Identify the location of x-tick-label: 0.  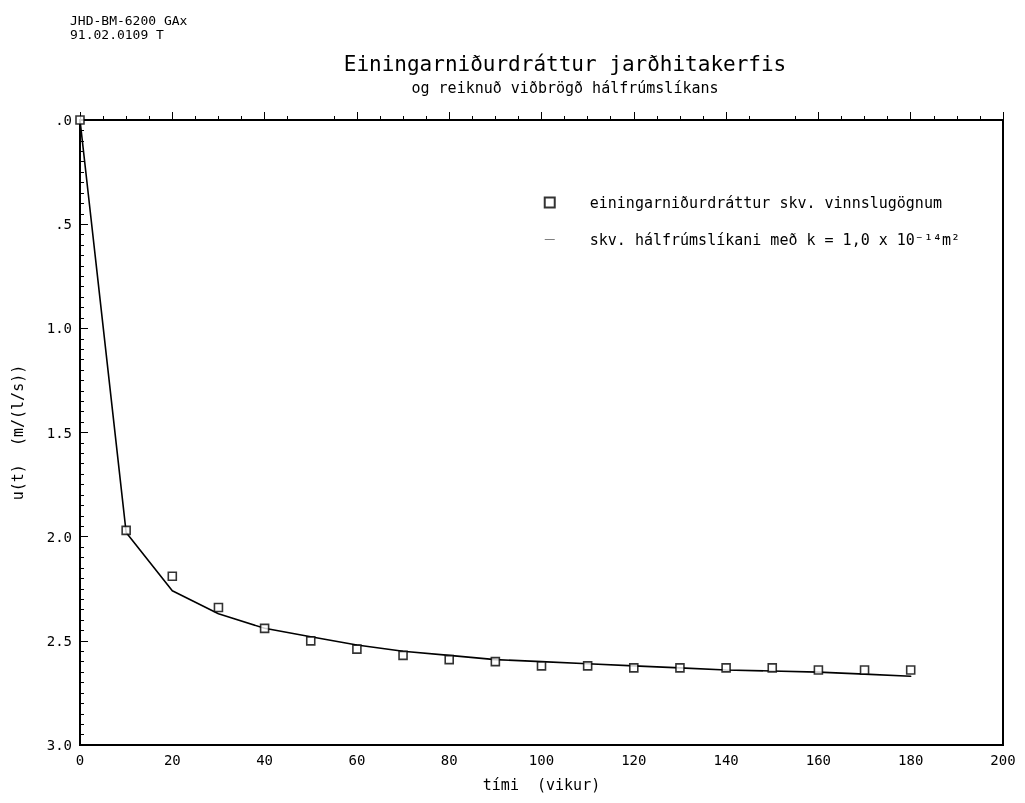
(80, 760).